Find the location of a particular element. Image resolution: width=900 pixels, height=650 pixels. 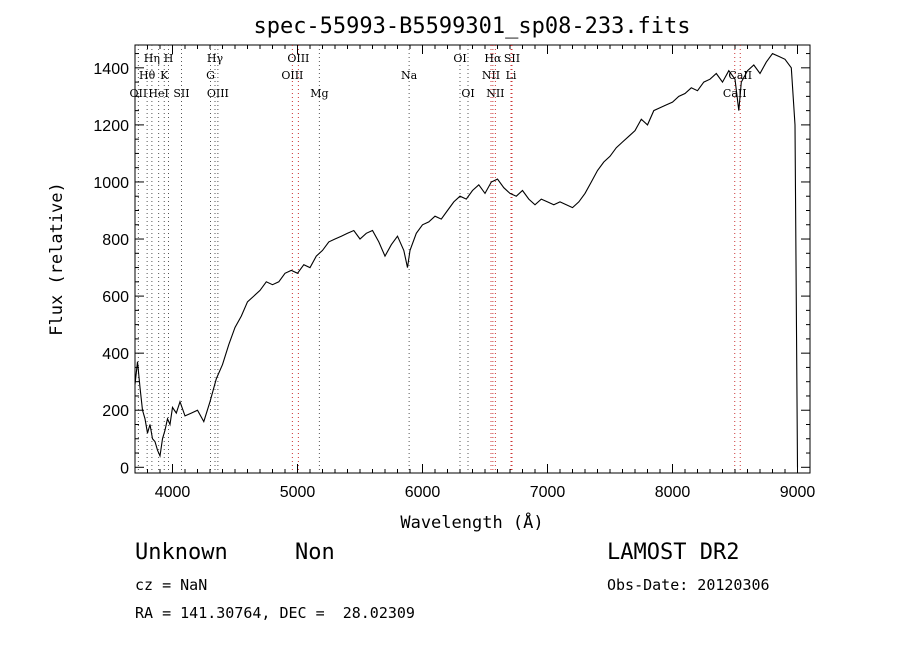

line-label: Li is located at coordinates (511, 75).